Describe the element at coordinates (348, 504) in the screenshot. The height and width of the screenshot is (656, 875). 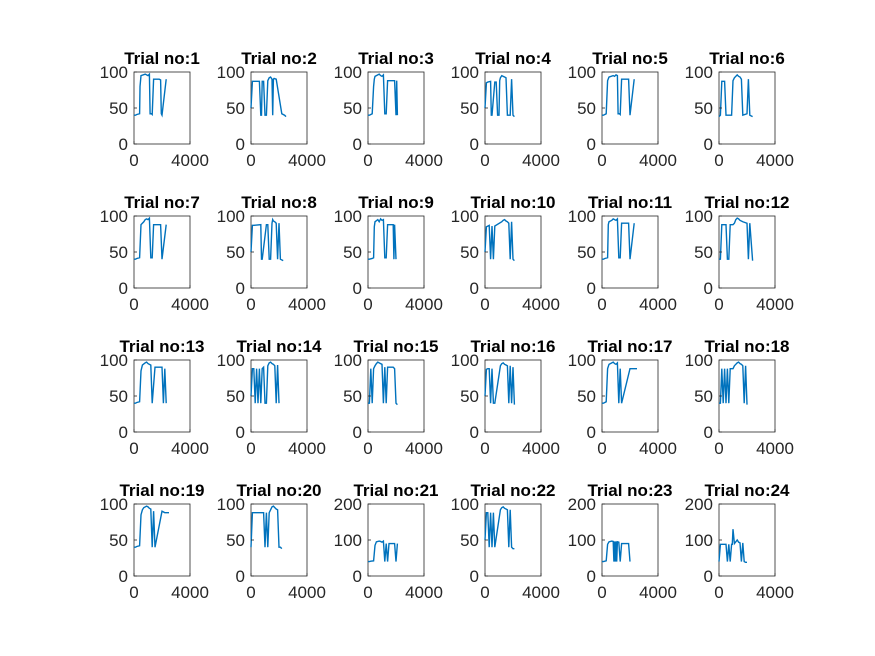
I see `y-tick-label: 200` at that location.